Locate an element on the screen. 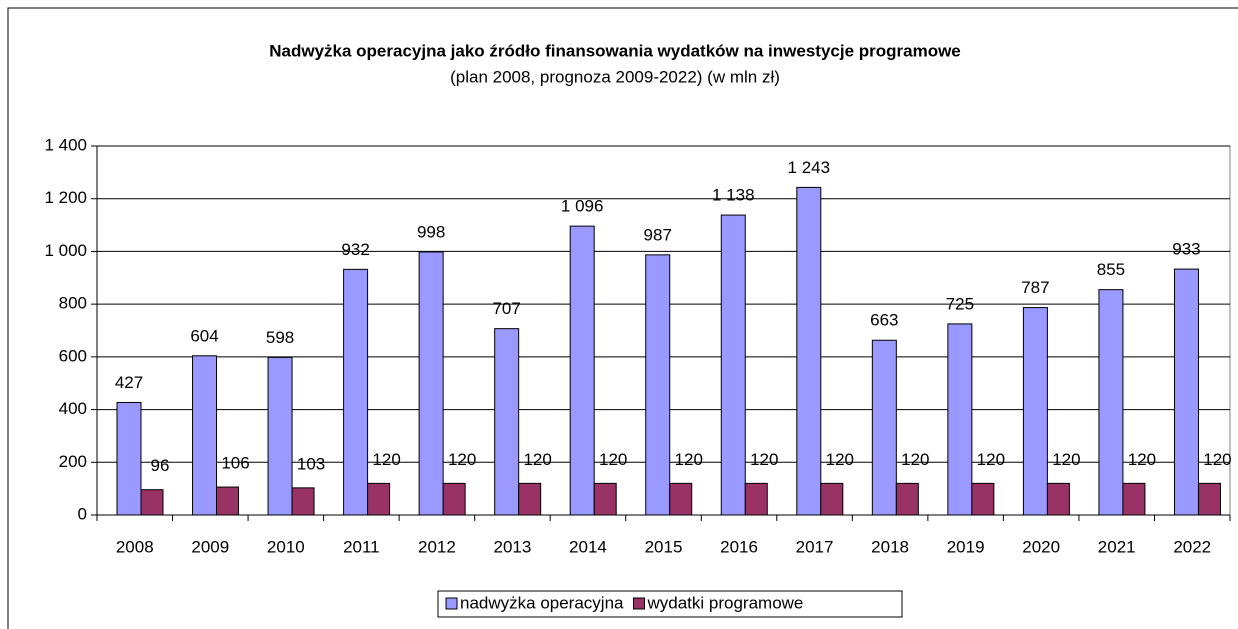 This screenshot has width=1238, height=629. data-label: 787 is located at coordinates (1035, 287).